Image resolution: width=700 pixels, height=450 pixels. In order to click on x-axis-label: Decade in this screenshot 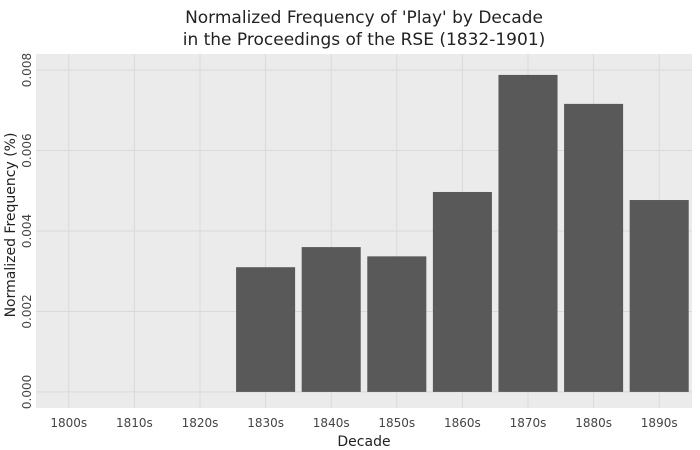, I will do `click(363, 442)`.